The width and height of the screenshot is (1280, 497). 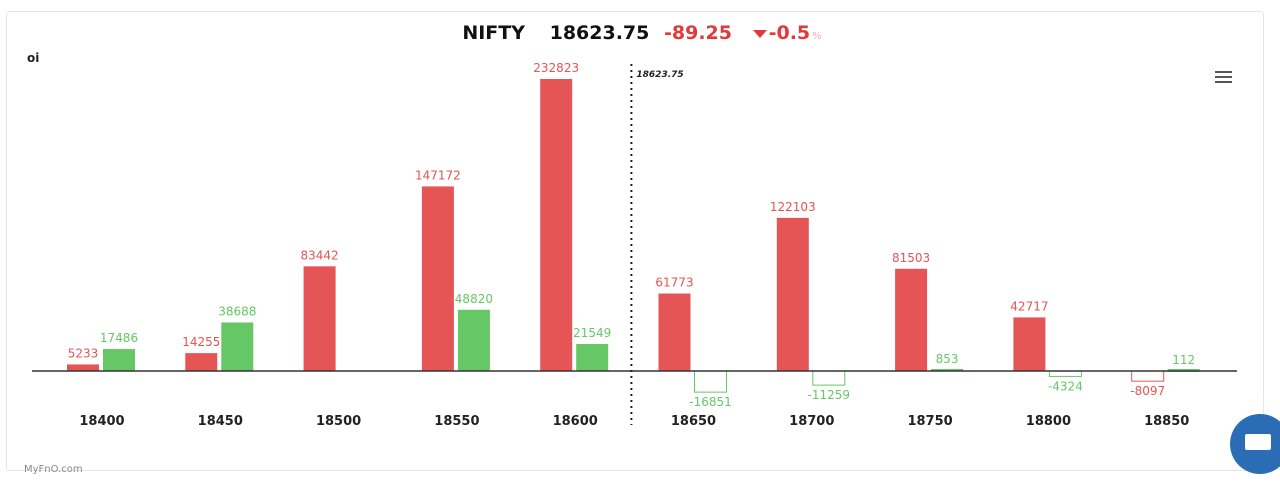 I want to click on data-label: 853, so click(x=947, y=359).